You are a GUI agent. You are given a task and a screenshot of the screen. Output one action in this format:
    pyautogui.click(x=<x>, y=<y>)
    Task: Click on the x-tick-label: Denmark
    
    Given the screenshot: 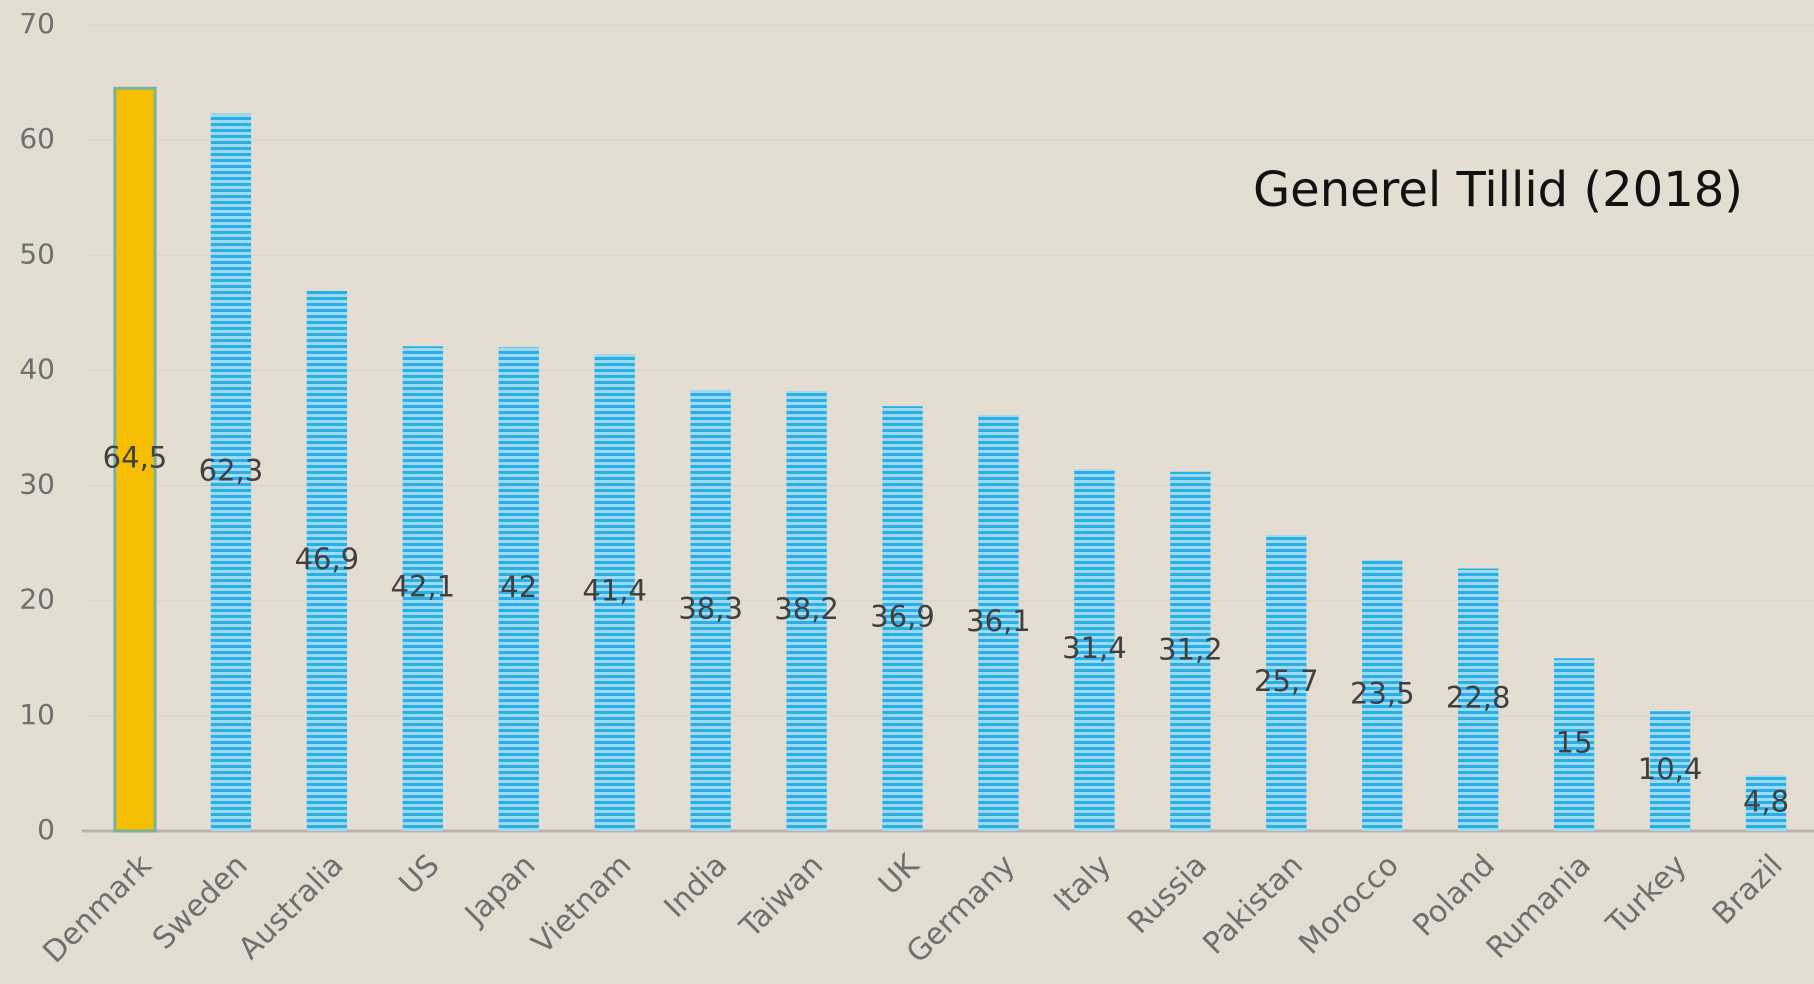 What is the action you would take?
    pyautogui.click(x=97, y=908)
    